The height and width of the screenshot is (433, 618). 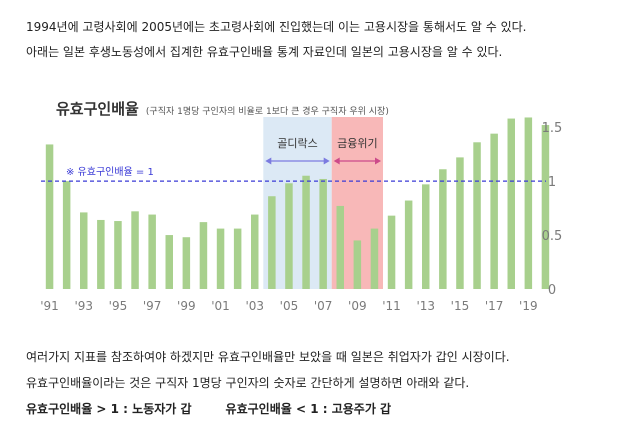 I want to click on chart-title-main: 유효구인배율, so click(x=97, y=109).